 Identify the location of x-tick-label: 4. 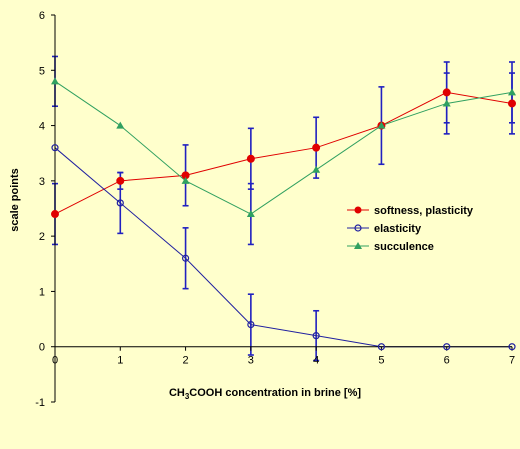
(316, 361).